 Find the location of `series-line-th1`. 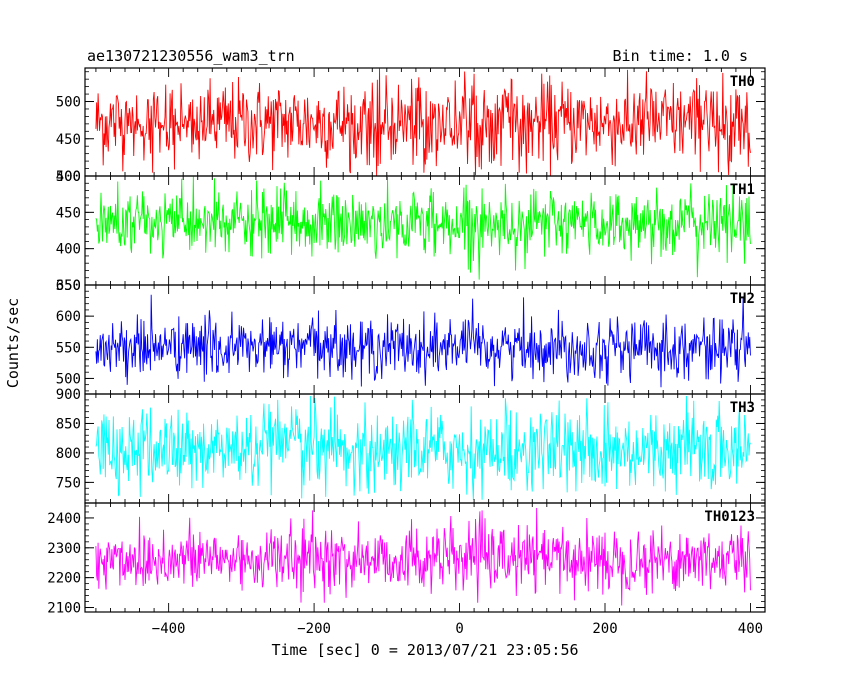

series-line-th1 is located at coordinates (423, 228).